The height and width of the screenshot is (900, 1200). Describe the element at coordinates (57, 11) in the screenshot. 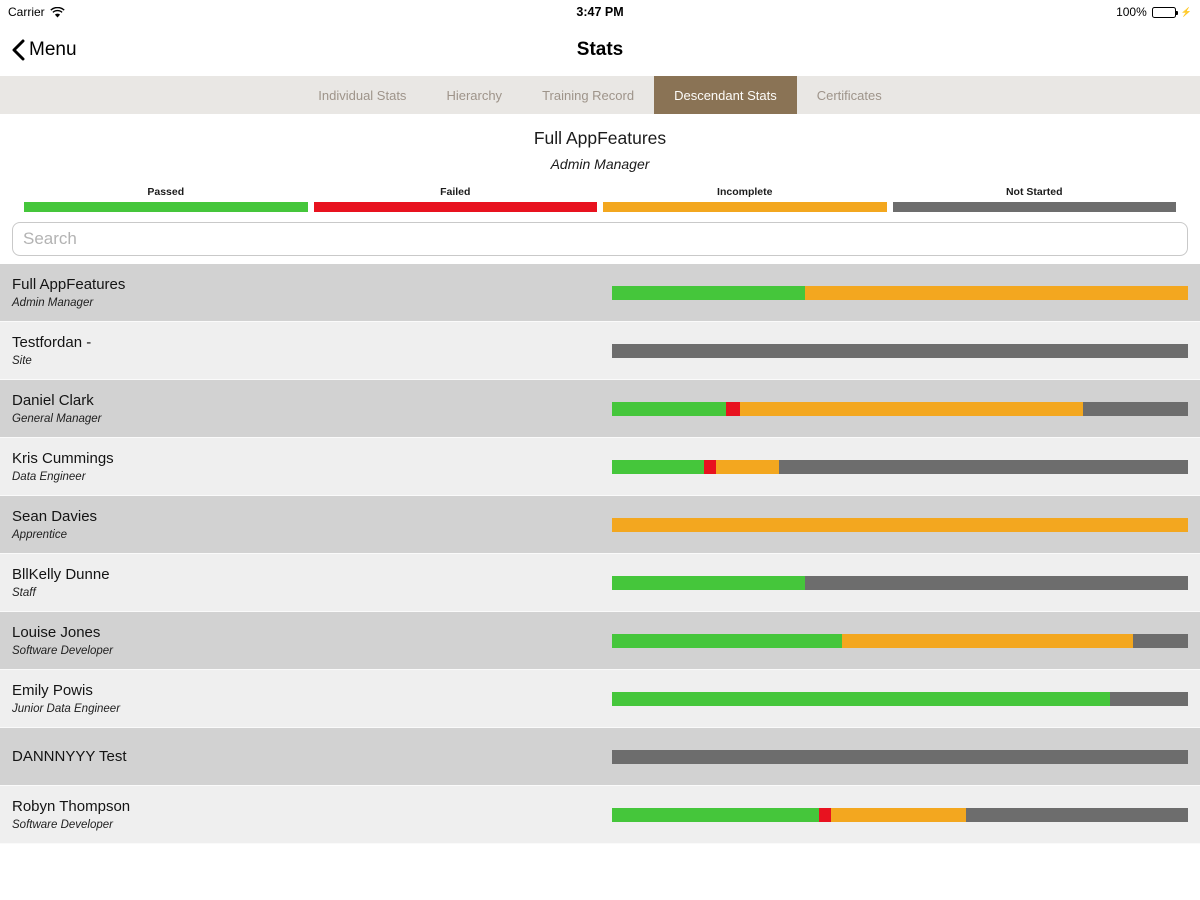

I see `wifi-icon` at that location.